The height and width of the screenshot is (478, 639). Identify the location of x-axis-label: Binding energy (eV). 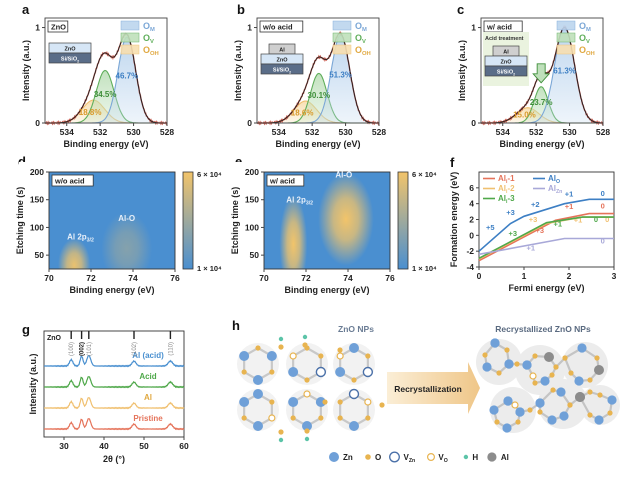
(105, 144).